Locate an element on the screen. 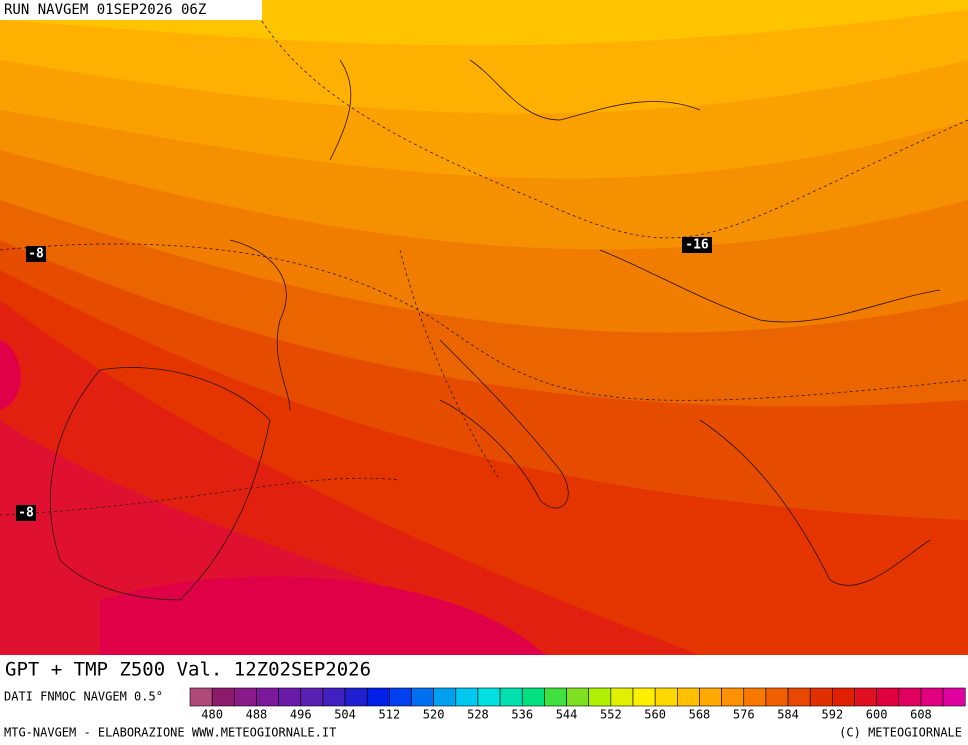 The height and width of the screenshot is (745, 968). colorbar-tick-label: 504 is located at coordinates (345, 715).